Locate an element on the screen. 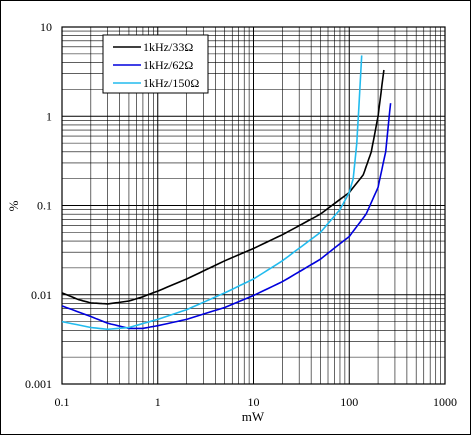 This screenshot has width=471, height=436. x-tick-label: 0.1 is located at coordinates (62, 402).